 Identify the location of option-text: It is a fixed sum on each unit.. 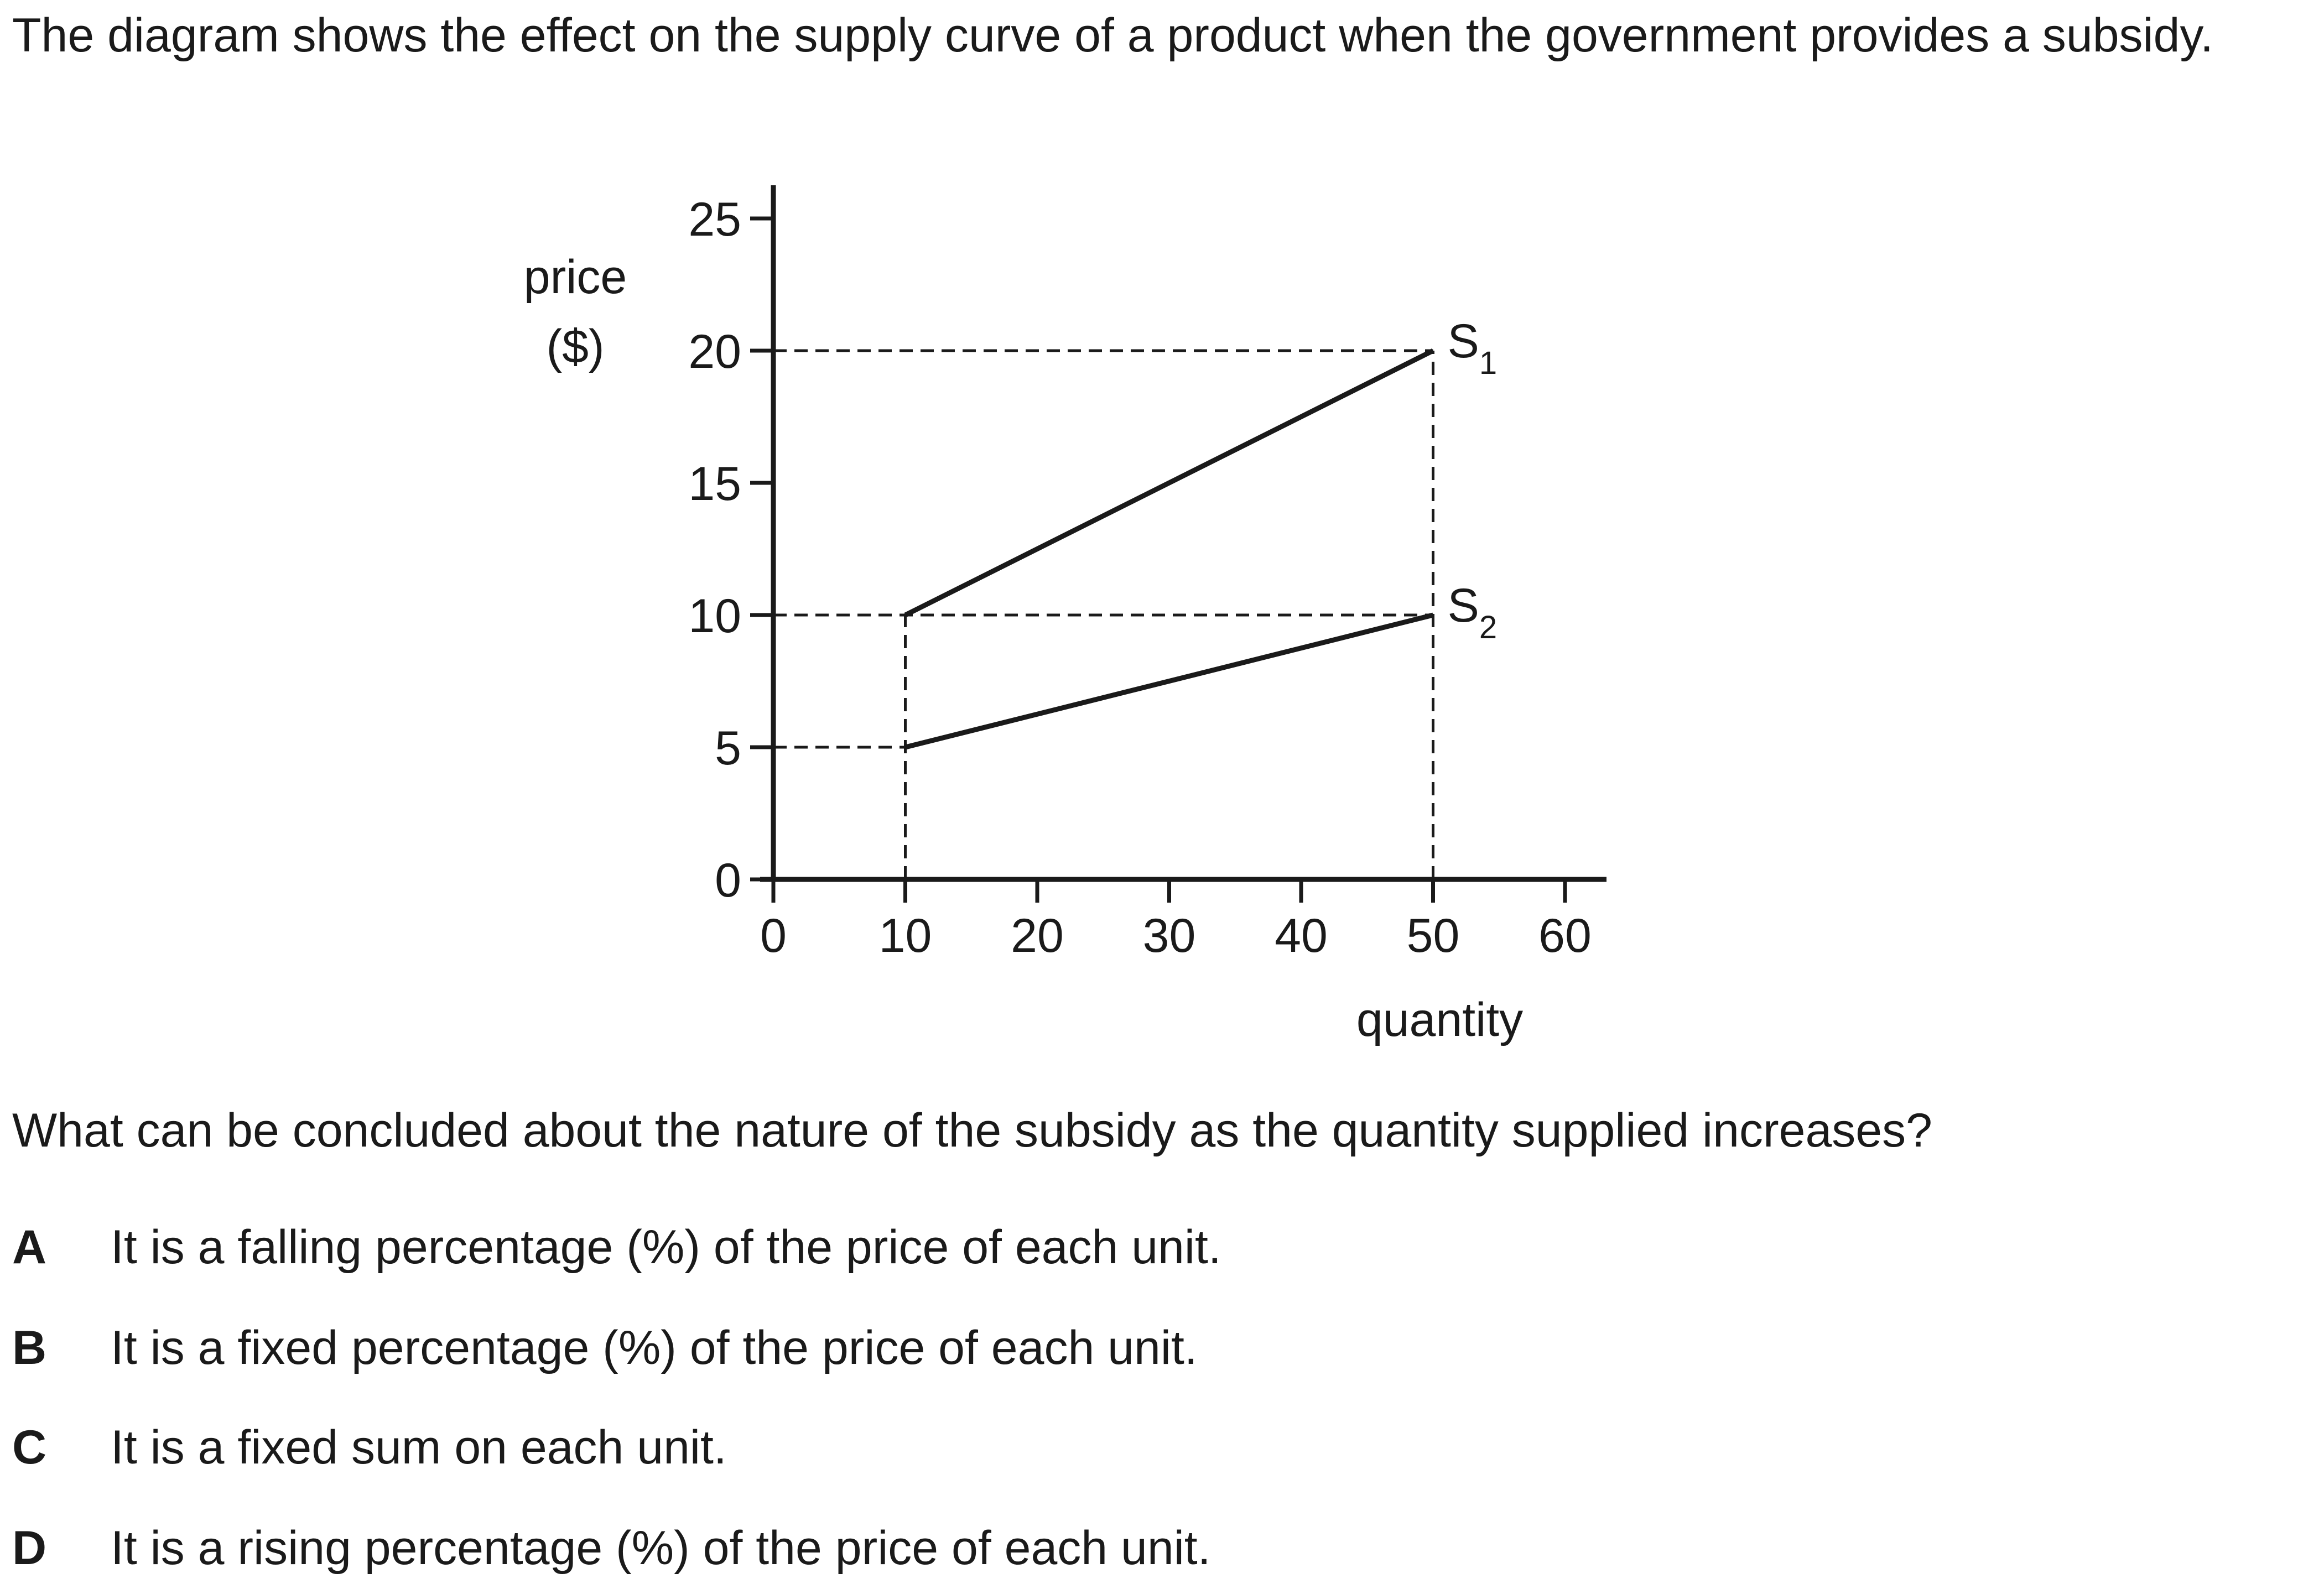
(419, 1448).